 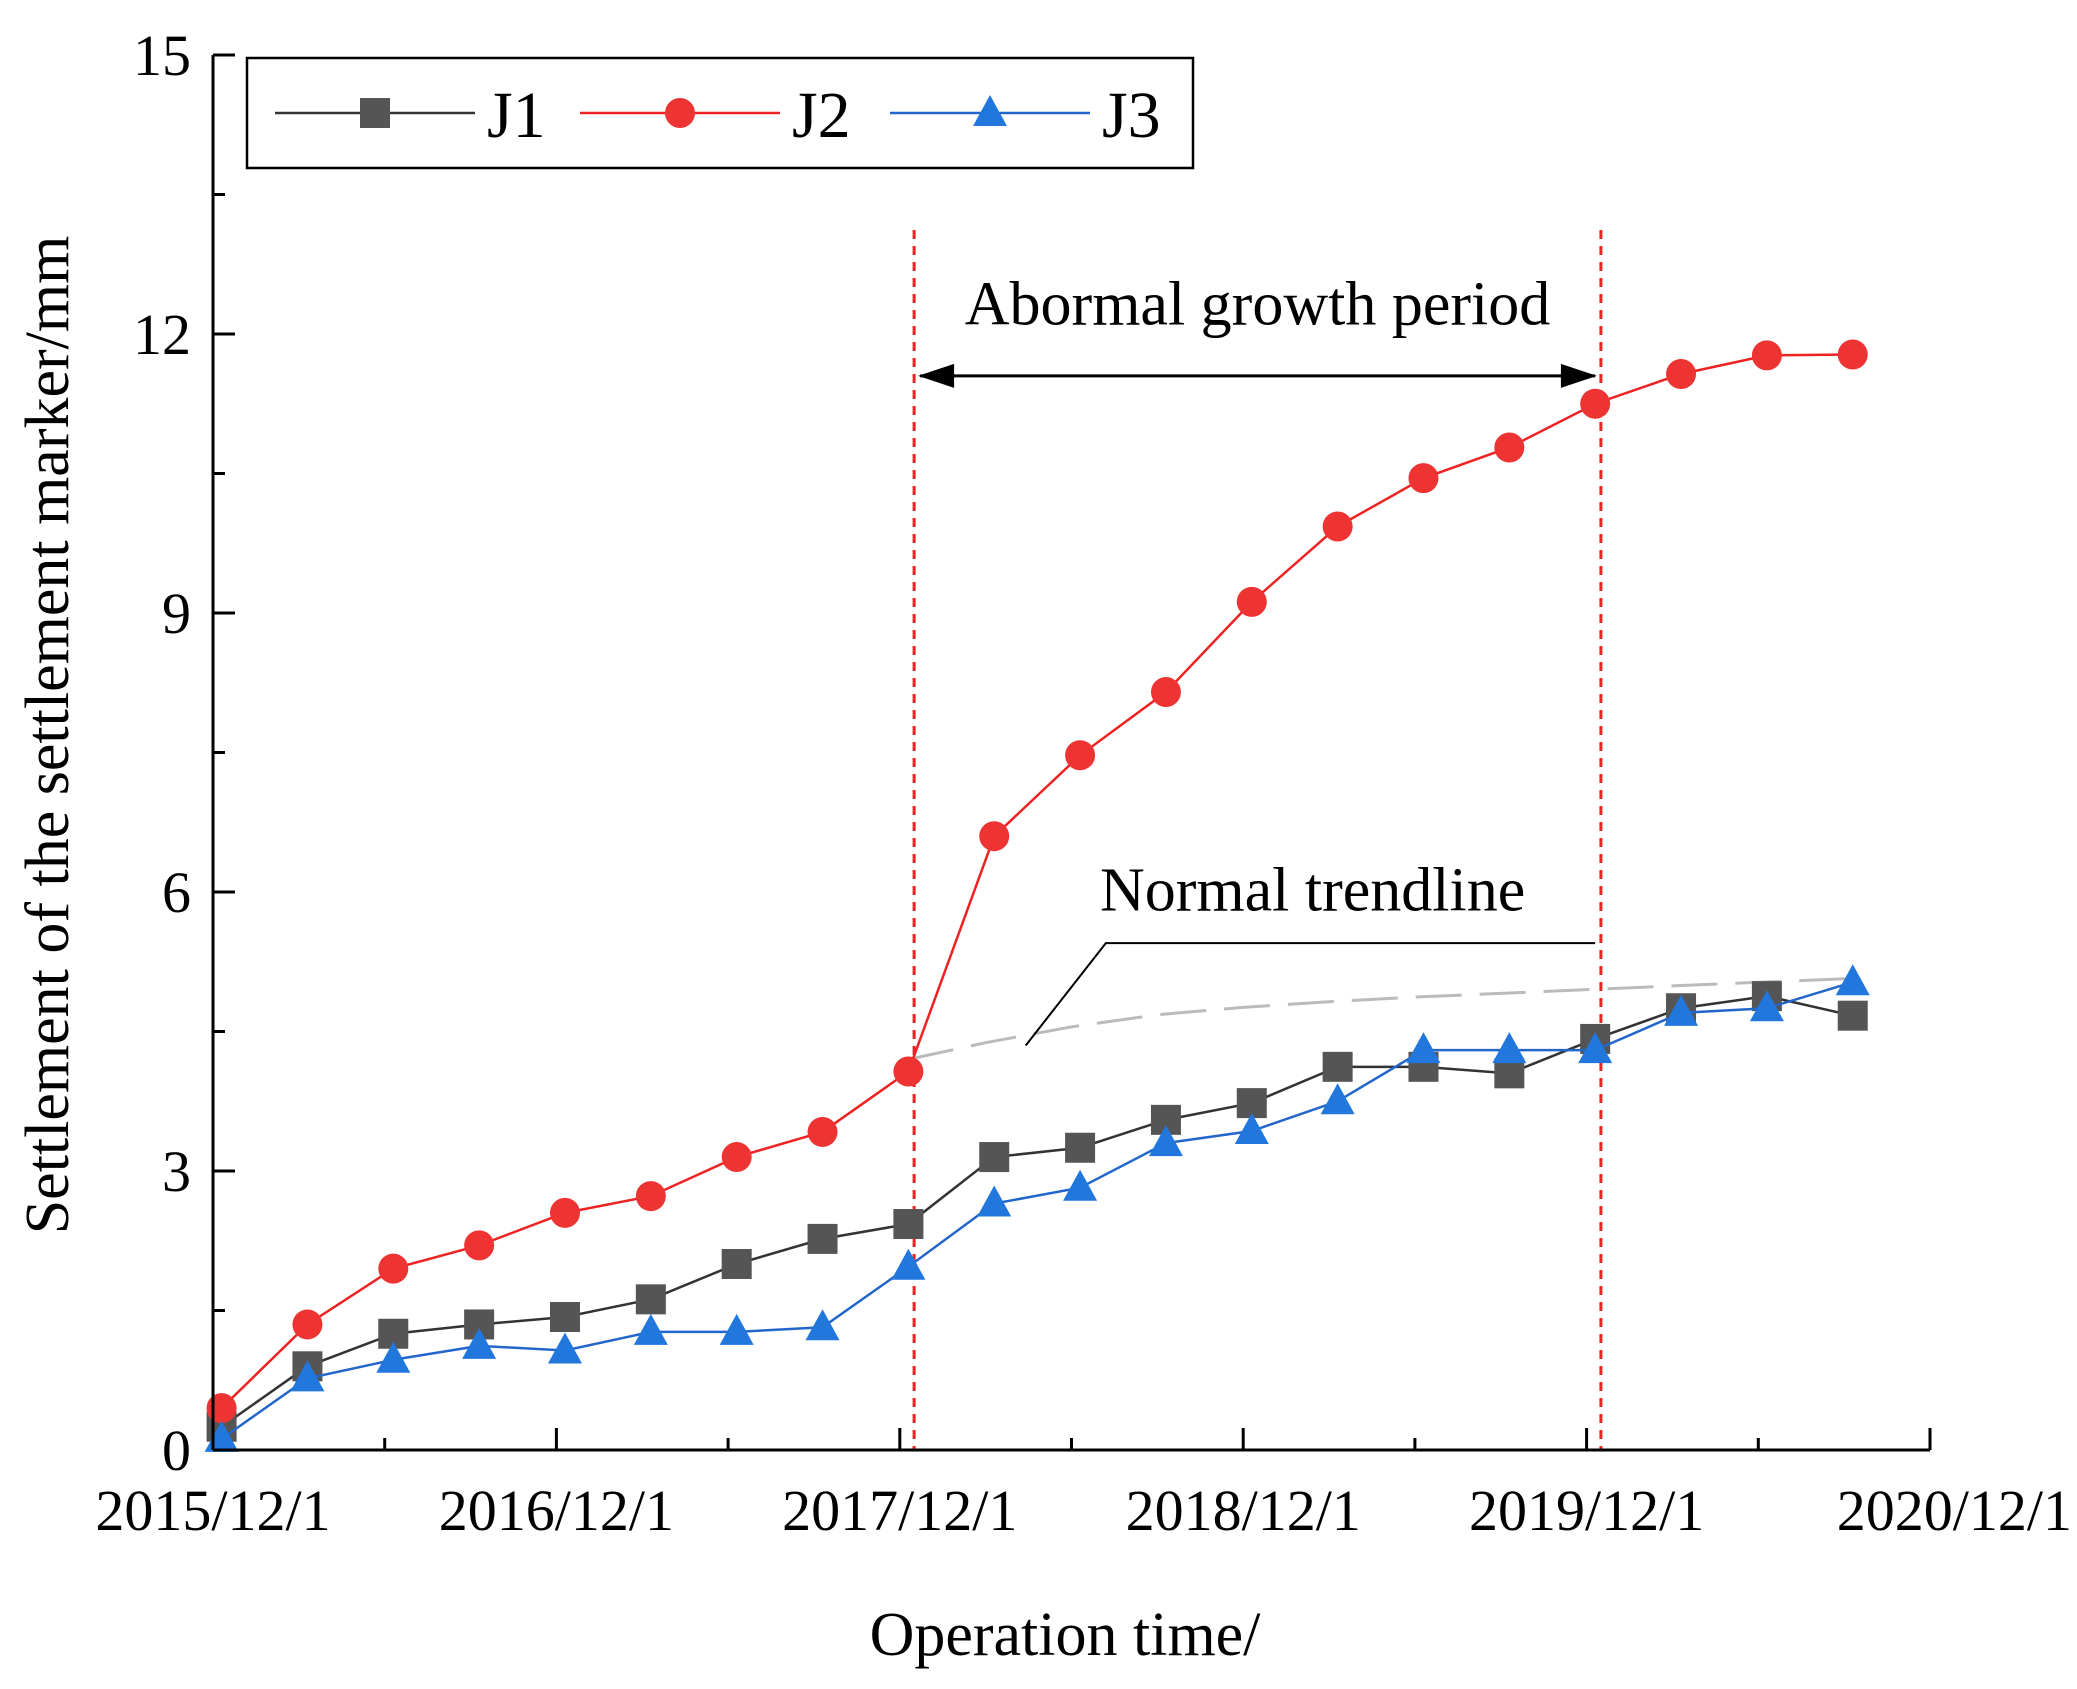 What do you see at coordinates (899, 1510) in the screenshot?
I see `x-tick-label: 2017/12/1` at bounding box center [899, 1510].